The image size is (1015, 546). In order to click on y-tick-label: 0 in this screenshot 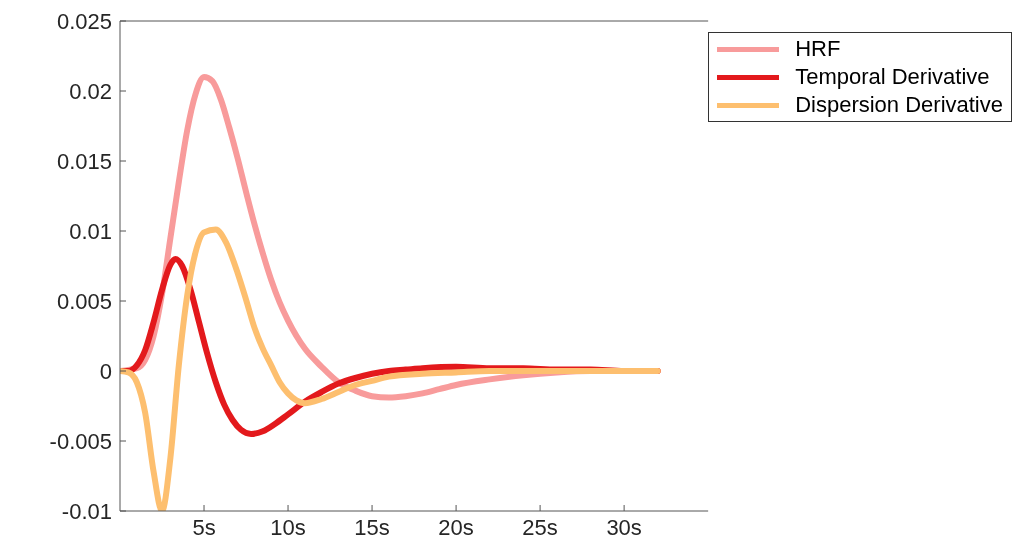, I will do `click(105, 371)`.